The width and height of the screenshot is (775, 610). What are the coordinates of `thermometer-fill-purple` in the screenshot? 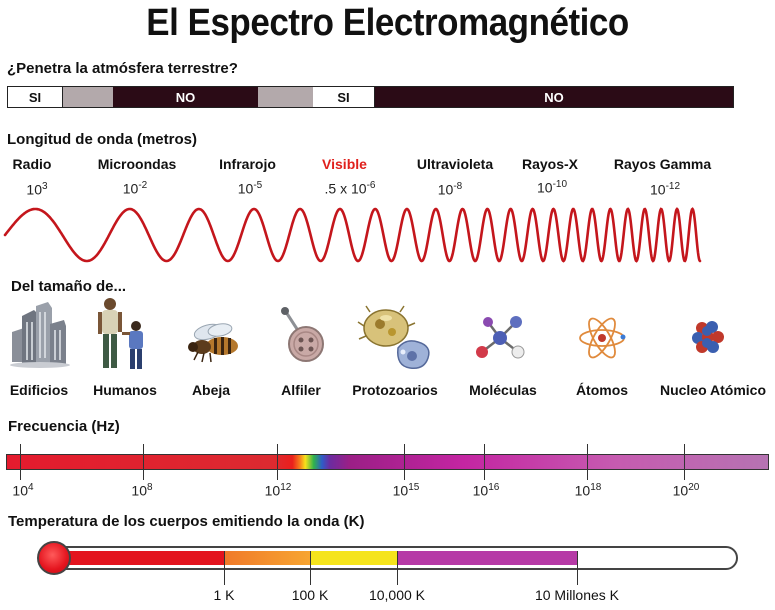 It's located at (487, 558).